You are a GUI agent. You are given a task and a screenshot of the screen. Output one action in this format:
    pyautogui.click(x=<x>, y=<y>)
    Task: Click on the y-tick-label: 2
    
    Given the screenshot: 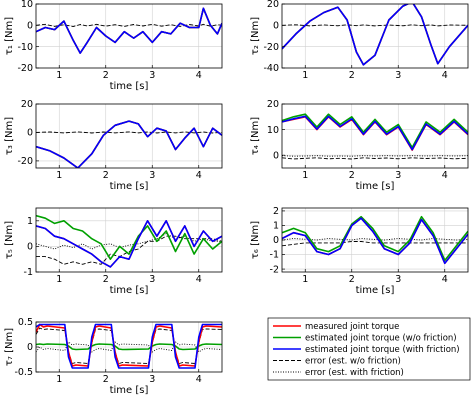 What is the action you would take?
    pyautogui.click(x=276, y=211)
    